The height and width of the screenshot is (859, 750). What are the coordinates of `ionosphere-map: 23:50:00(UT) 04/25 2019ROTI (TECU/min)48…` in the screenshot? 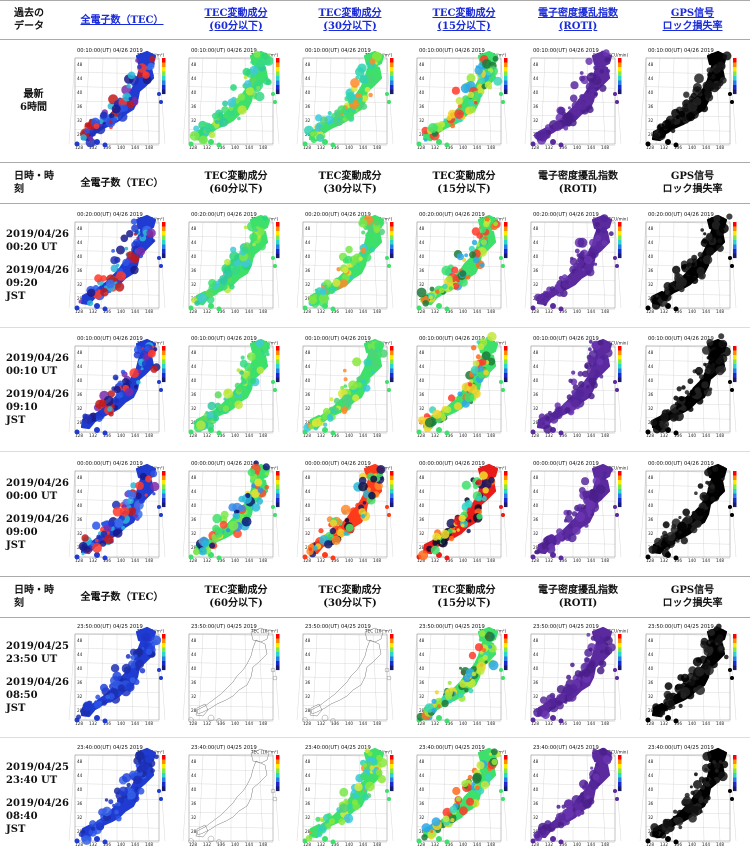 It's located at (578, 677).